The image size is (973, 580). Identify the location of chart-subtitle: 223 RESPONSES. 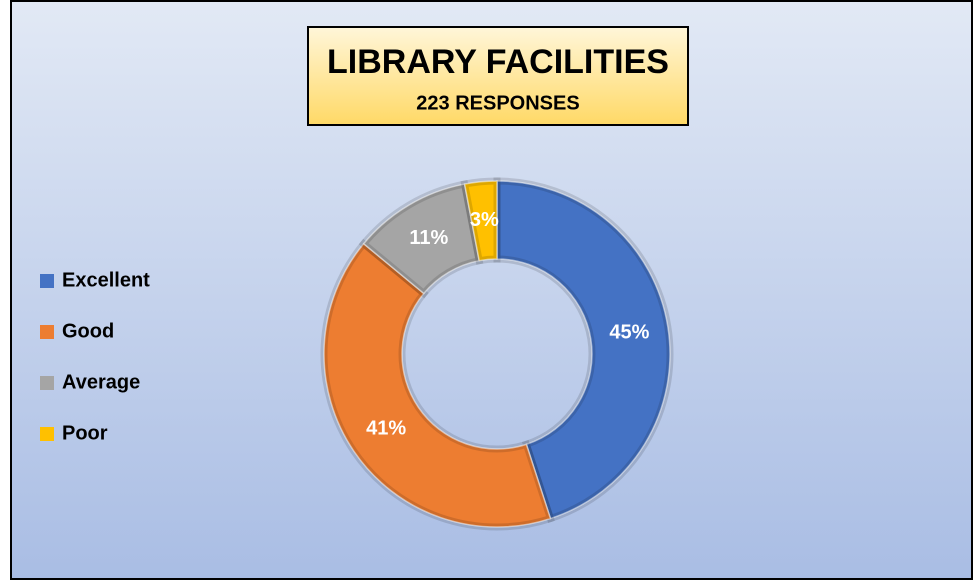
(497, 103).